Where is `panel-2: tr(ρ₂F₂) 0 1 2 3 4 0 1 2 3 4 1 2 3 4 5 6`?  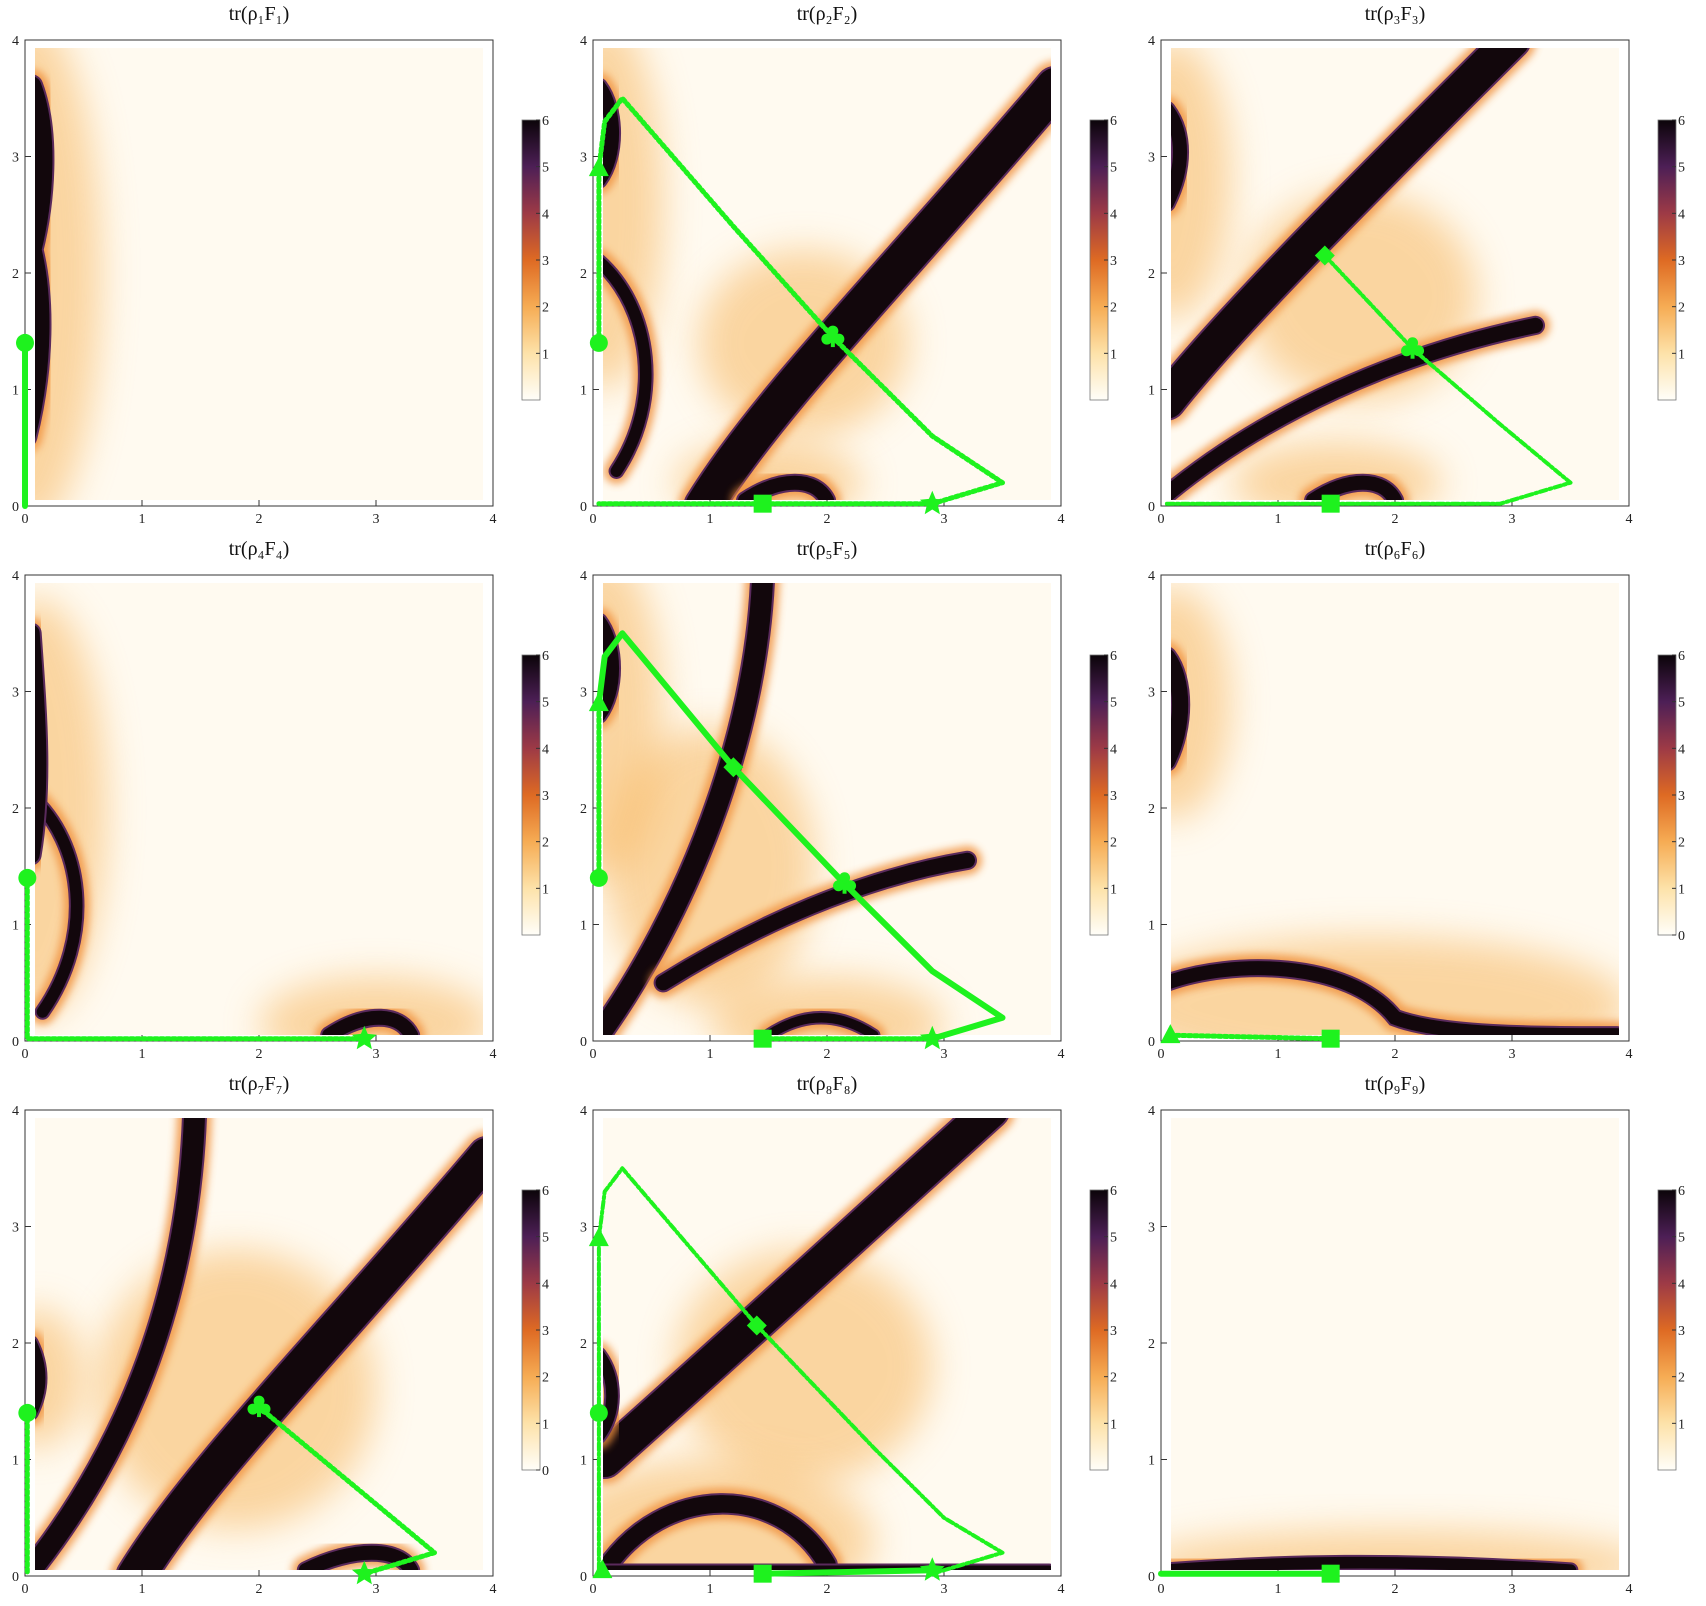 panel-2: tr(ρ₂F₂) 0 1 2 3 4 0 1 2 3 4 1 2 3 4 5 6 is located at coordinates (848, 265).